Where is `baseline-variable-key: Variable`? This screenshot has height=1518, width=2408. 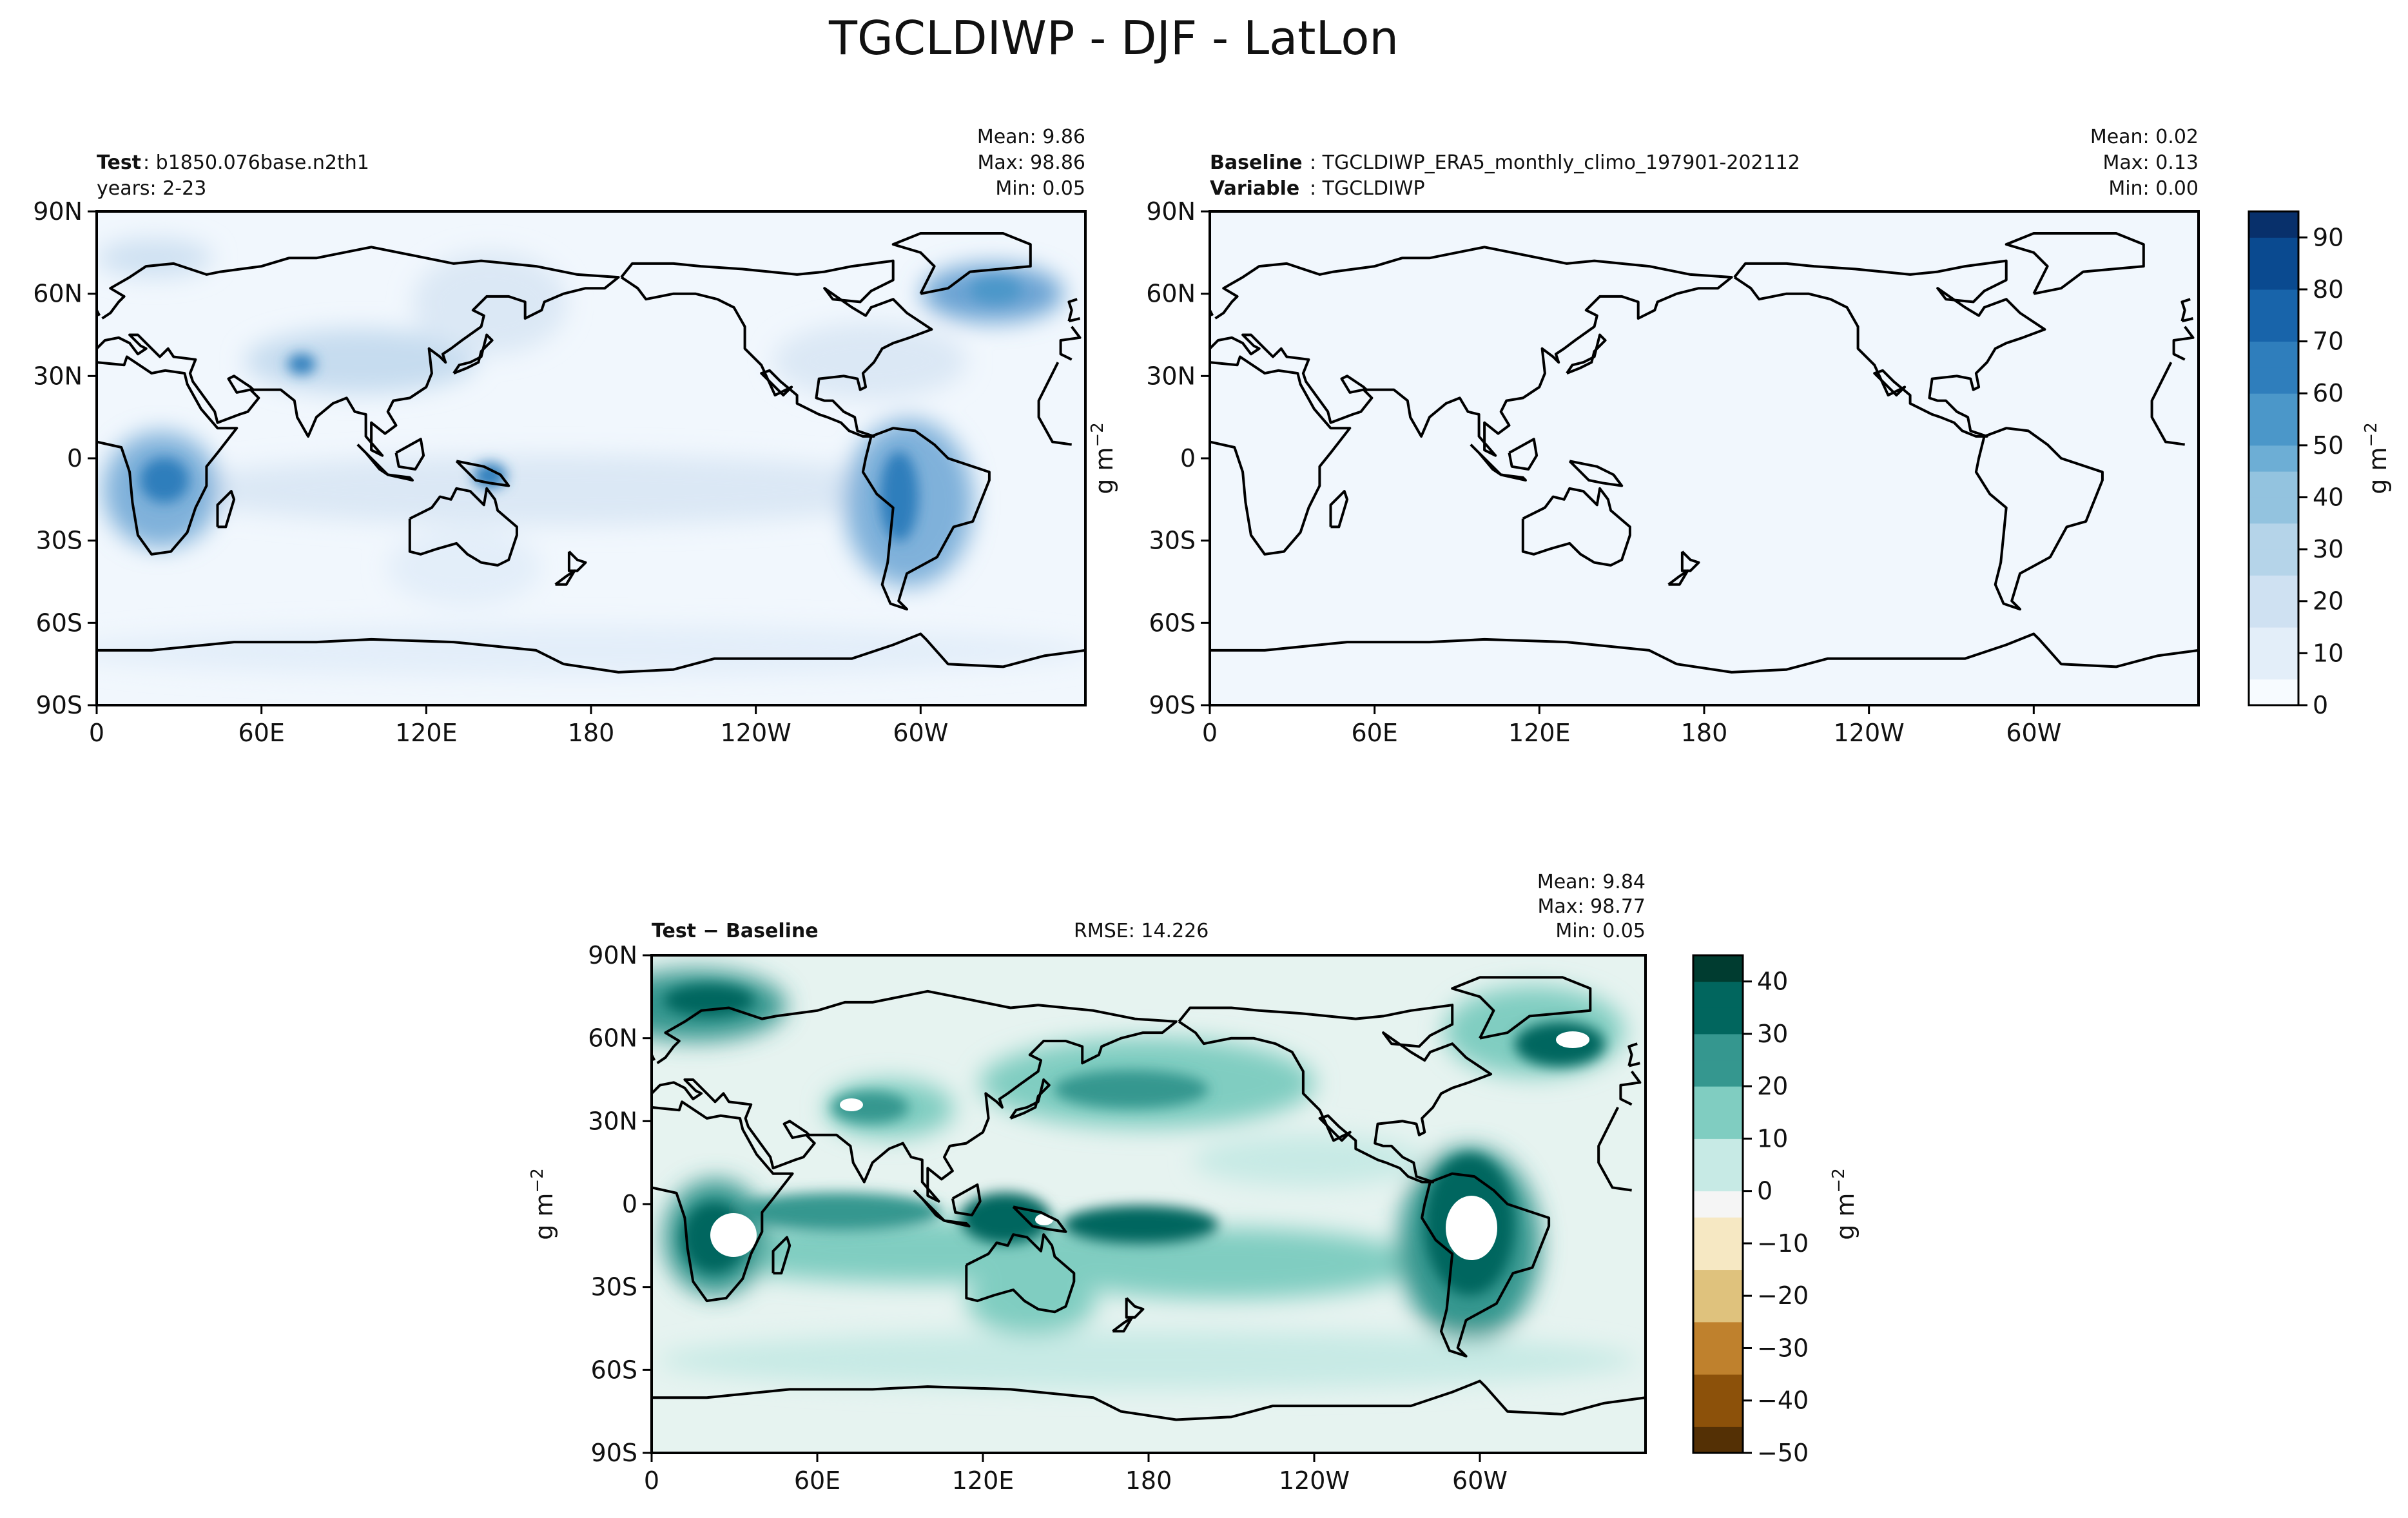 baseline-variable-key: Variable is located at coordinates (1254, 188).